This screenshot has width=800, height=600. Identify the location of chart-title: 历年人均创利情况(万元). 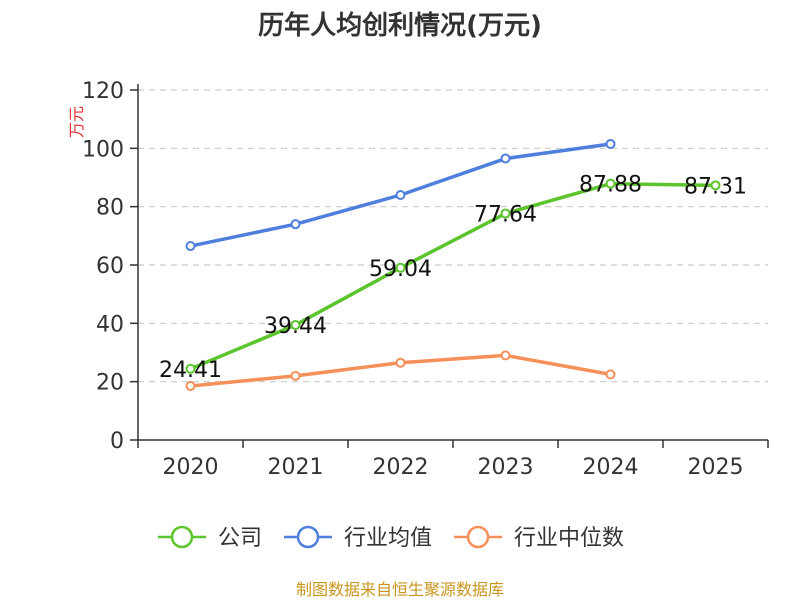
(400, 25).